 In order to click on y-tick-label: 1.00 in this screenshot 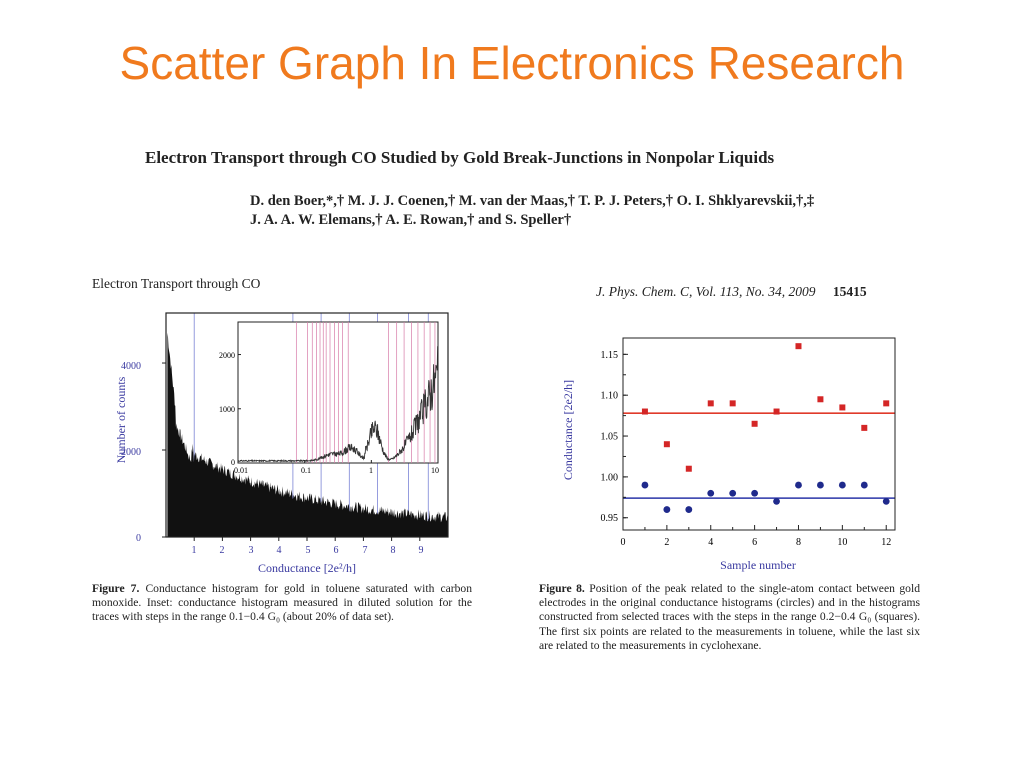, I will do `click(610, 477)`.